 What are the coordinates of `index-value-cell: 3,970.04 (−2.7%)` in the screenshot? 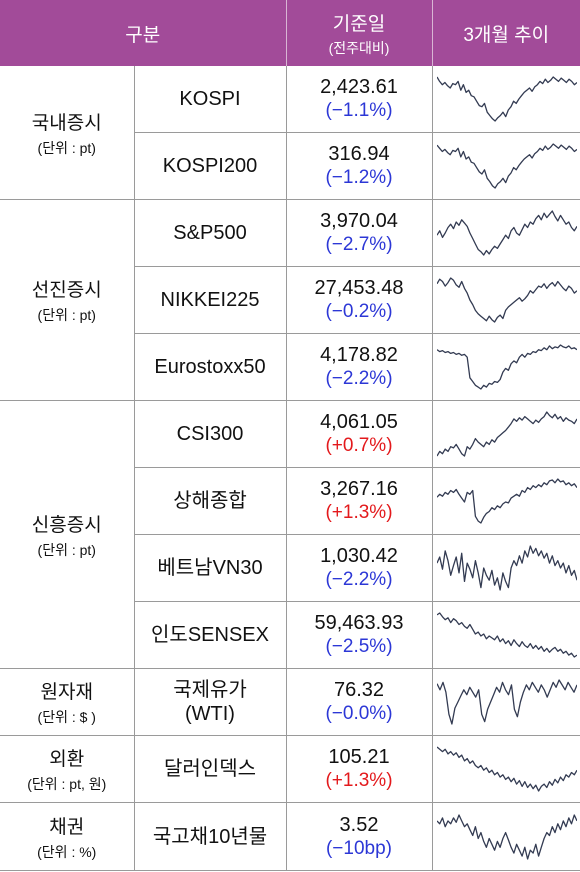 It's located at (359, 233).